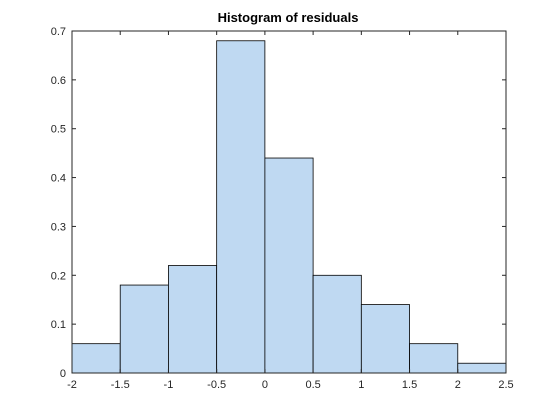  Describe the element at coordinates (120, 385) in the screenshot. I see `x-tick-label: -1.5` at that location.